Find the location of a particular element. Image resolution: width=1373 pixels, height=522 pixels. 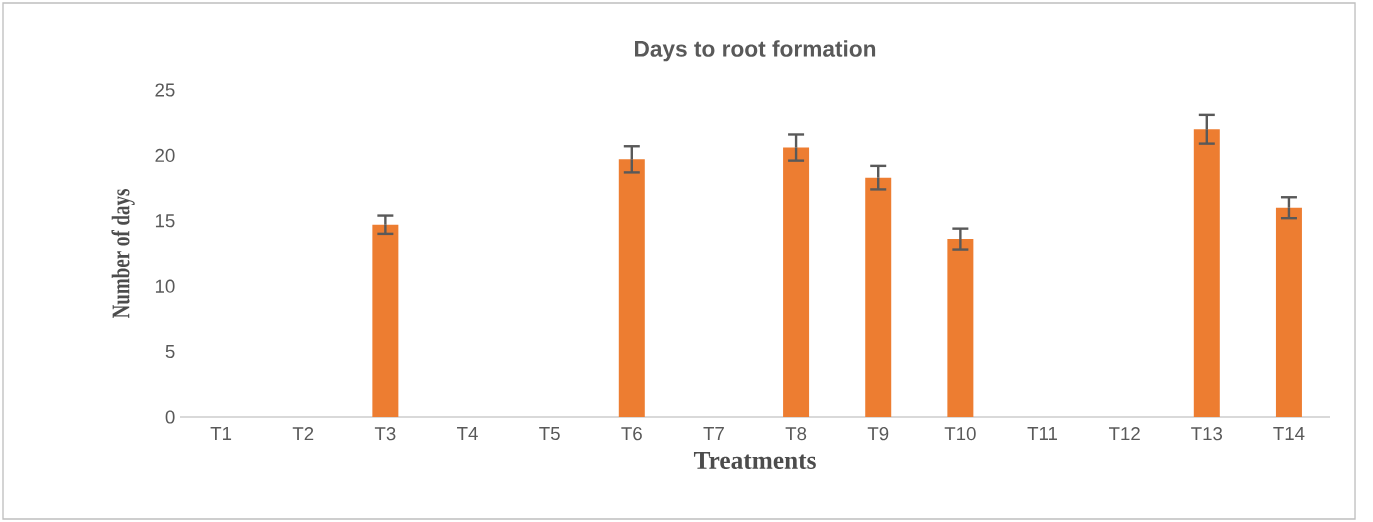

y-tick-label: 0 is located at coordinates (170, 417).